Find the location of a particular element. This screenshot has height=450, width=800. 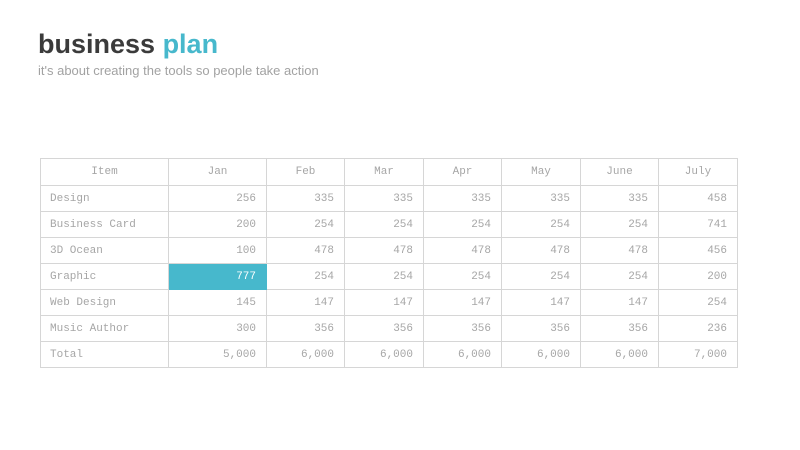

table-header-cell: July is located at coordinates (698, 172).